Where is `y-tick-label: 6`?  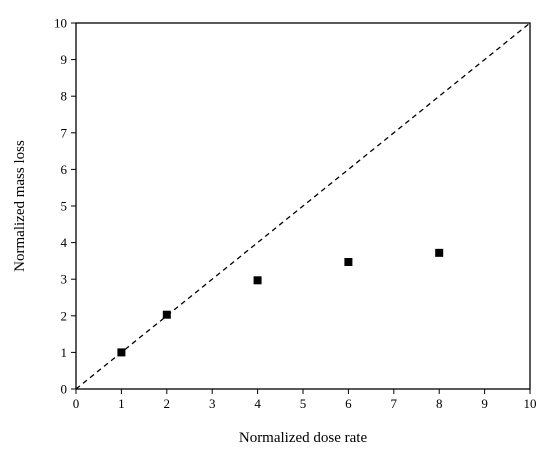
y-tick-label: 6 is located at coordinates (64, 169).